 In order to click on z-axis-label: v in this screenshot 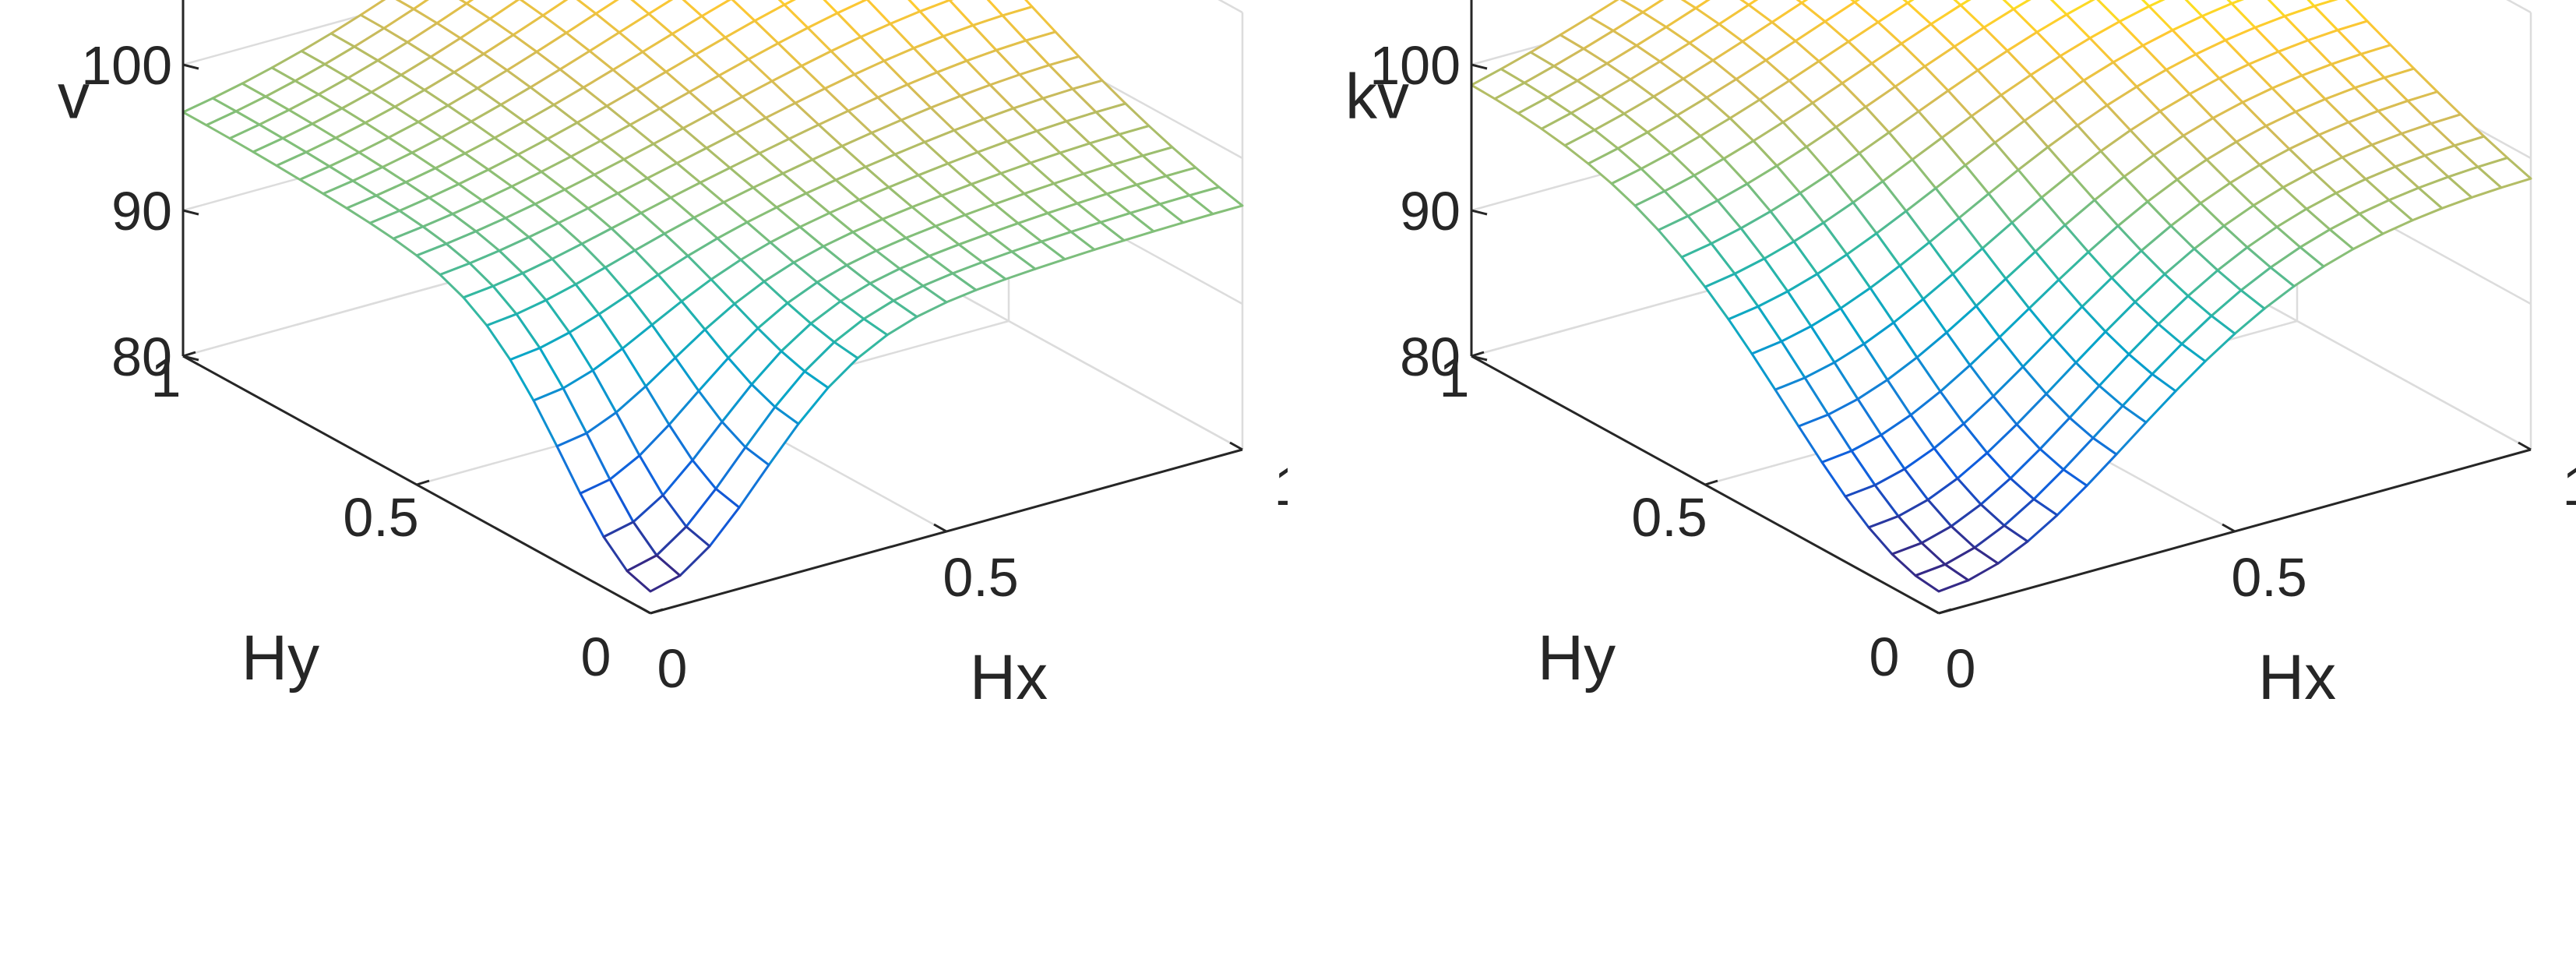, I will do `click(74, 97)`.